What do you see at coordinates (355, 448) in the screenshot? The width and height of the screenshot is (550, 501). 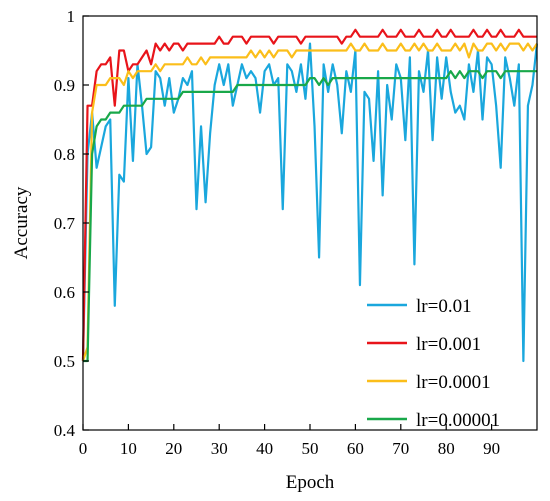 I see `x-tick-label: 60` at bounding box center [355, 448].